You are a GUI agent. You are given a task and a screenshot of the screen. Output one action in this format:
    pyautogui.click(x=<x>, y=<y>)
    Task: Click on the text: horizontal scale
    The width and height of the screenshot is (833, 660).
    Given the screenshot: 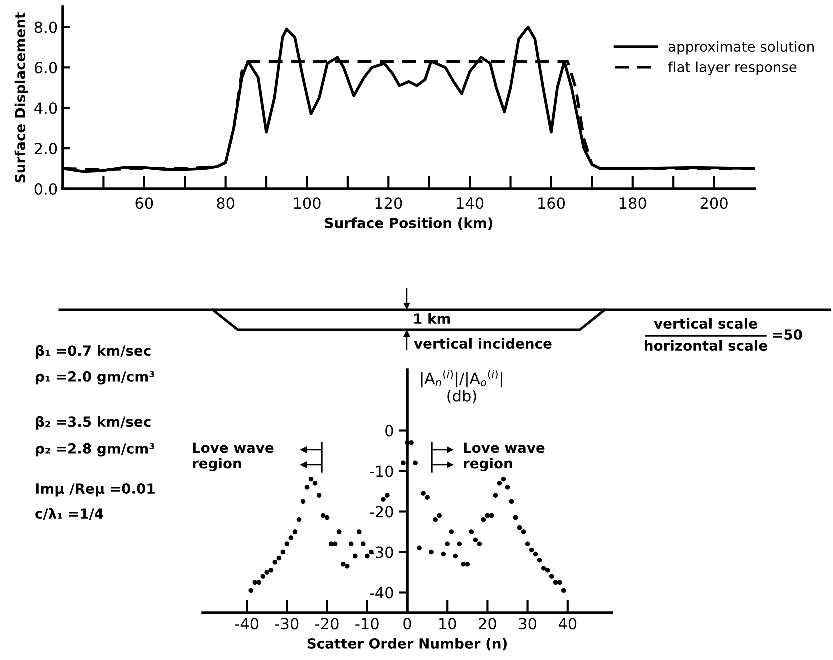 What is the action you would take?
    pyautogui.click(x=706, y=346)
    